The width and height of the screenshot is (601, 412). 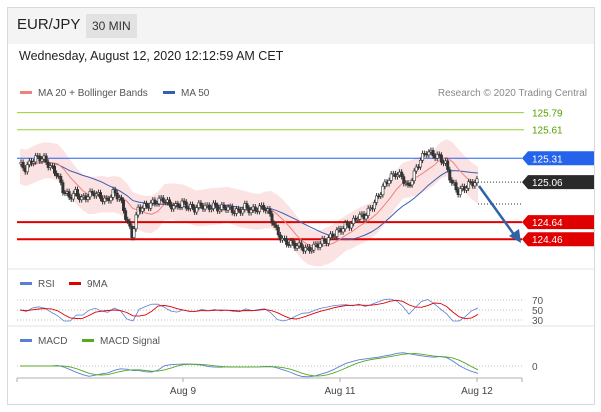 I want to click on current-price-bg, so click(x=558, y=182).